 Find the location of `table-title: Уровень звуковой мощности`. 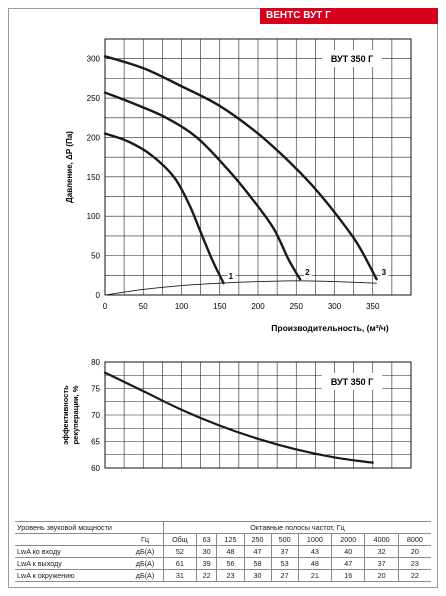

table-title: Уровень звуковой мощности is located at coordinates (71, 527).